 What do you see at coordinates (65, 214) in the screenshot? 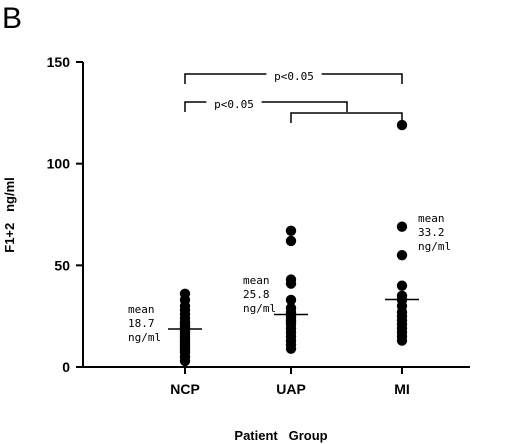
I see `y-ticks: 0 50 100 150` at bounding box center [65, 214].